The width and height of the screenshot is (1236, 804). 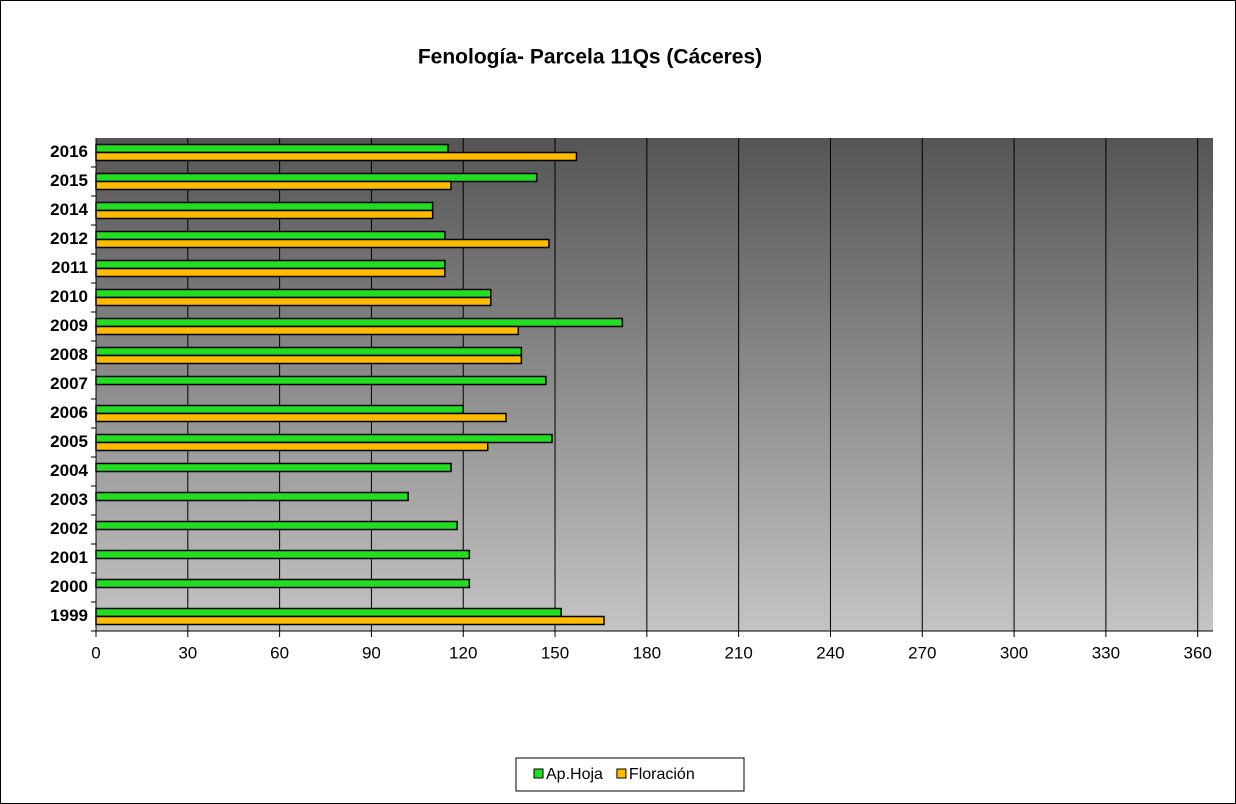 What do you see at coordinates (69, 209) in the screenshot?
I see `y-tick-label: 2014` at bounding box center [69, 209].